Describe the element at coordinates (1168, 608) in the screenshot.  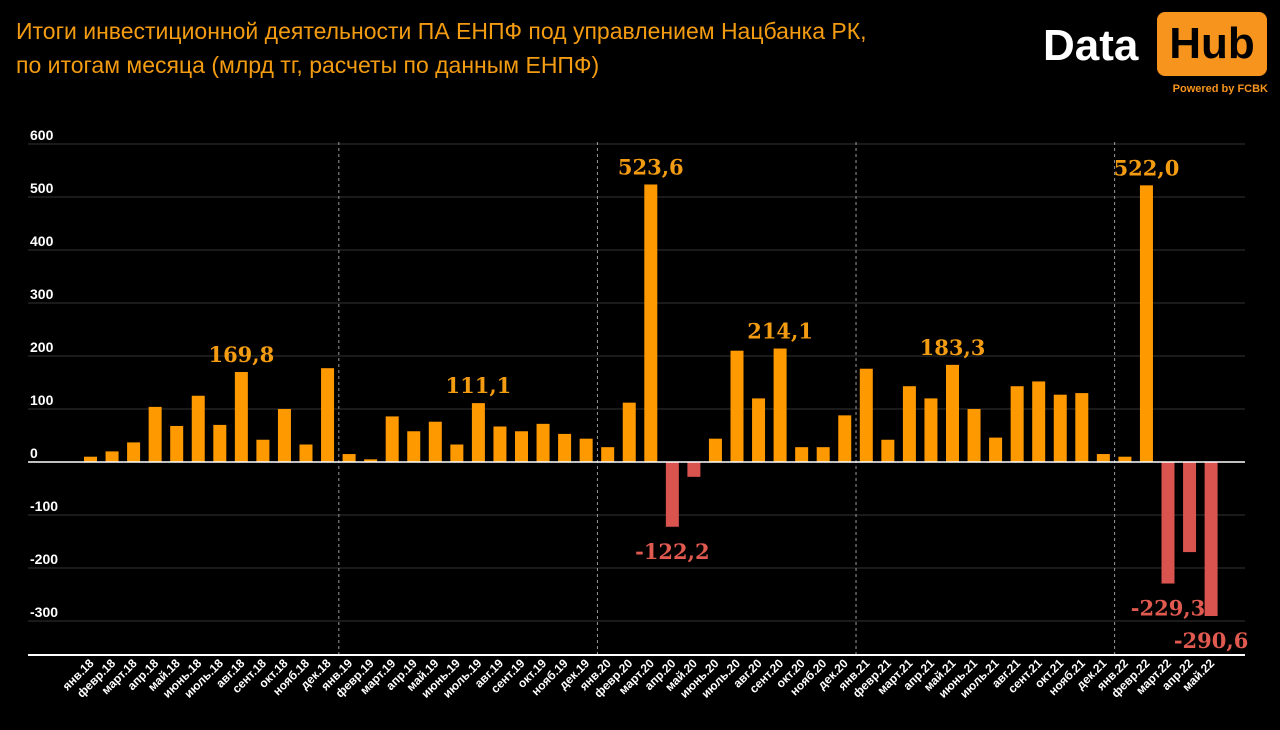
I see `data-label: -229,3` at that location.